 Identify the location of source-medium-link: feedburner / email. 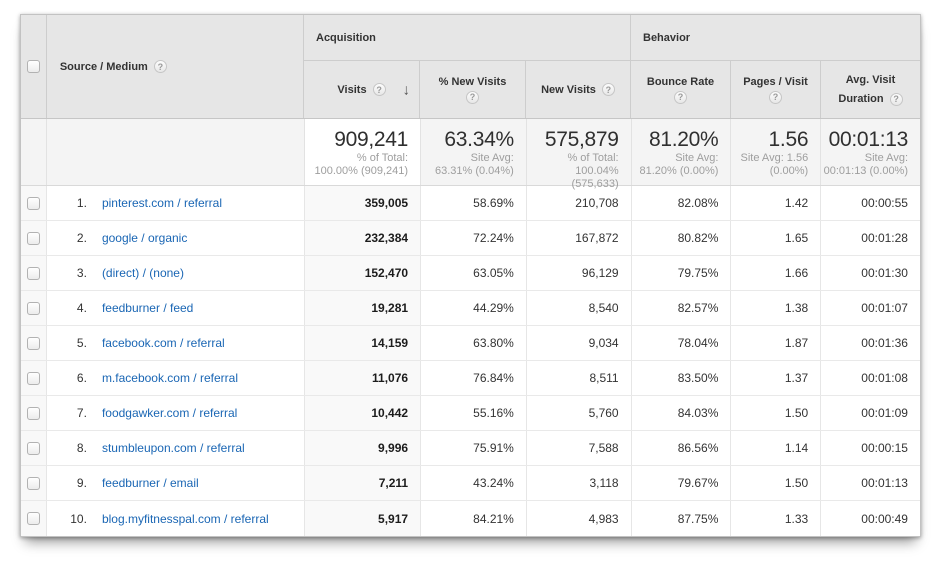
(150, 483).